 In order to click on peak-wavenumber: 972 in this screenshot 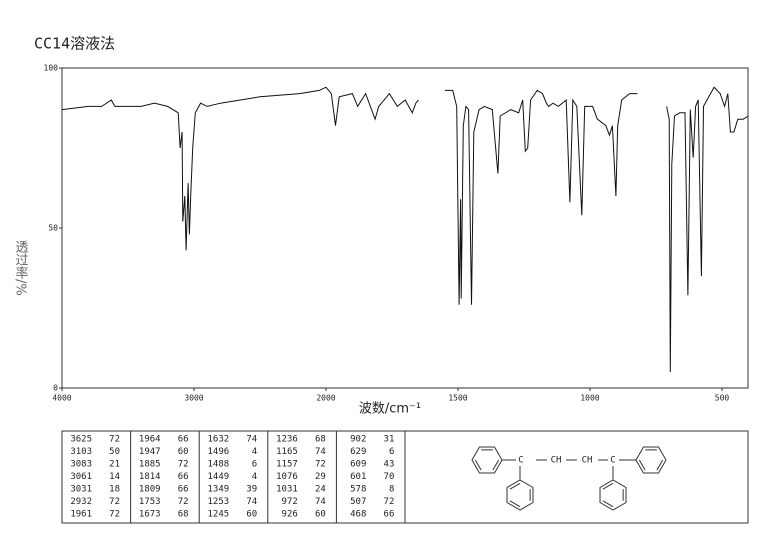, I will do `click(290, 502)`.